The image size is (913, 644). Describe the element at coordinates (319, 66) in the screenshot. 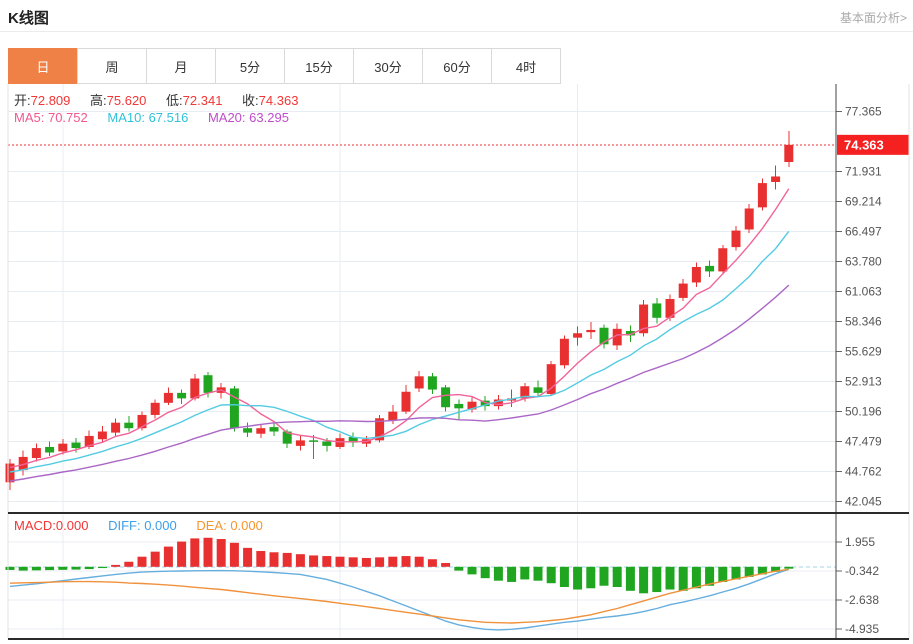

I see `tab-15min: 15分` at that location.